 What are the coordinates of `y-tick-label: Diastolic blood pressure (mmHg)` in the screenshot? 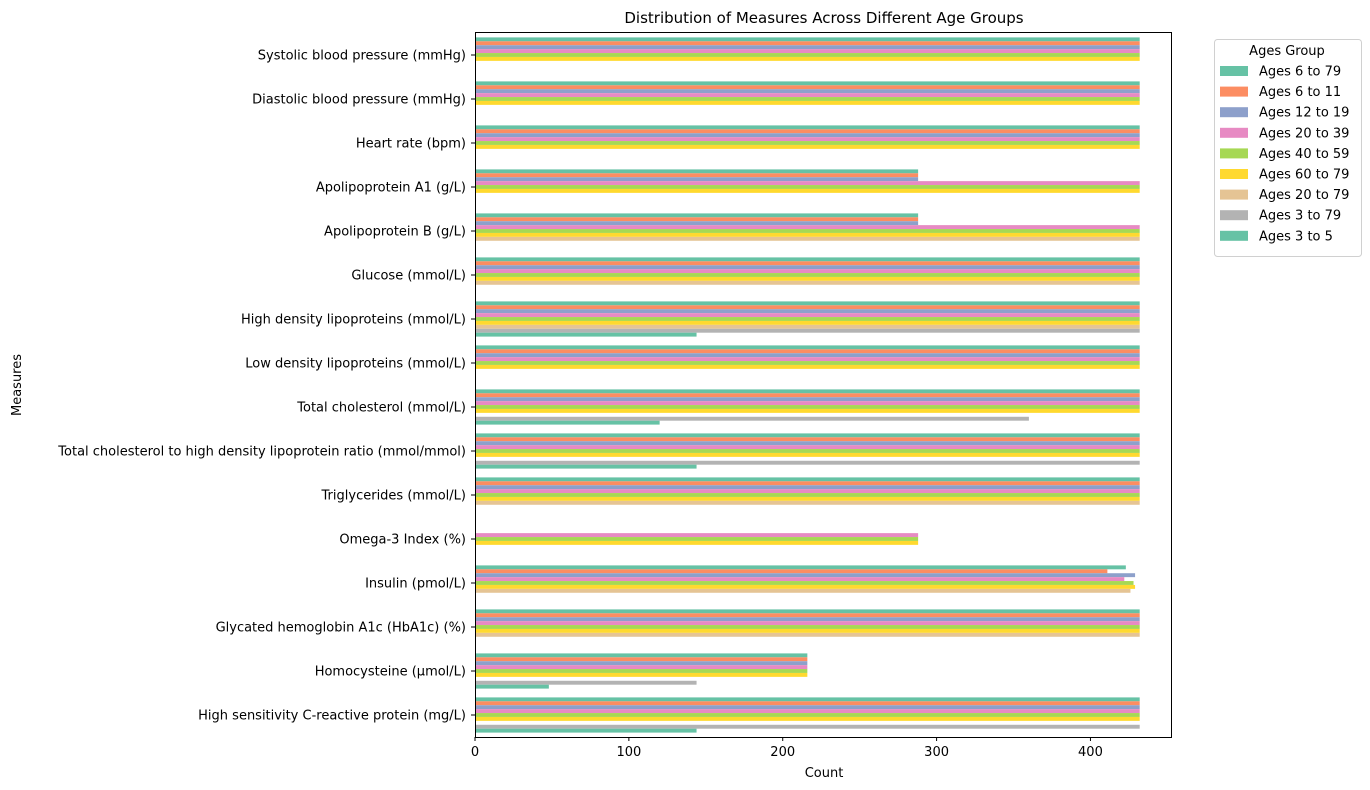 It's located at (359, 100).